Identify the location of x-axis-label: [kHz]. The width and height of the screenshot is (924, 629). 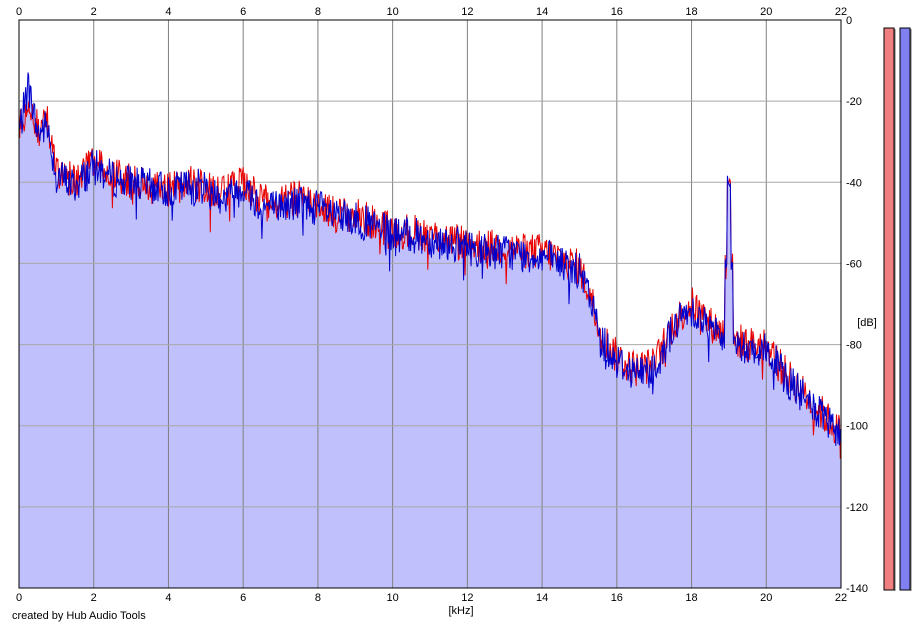
(460, 611).